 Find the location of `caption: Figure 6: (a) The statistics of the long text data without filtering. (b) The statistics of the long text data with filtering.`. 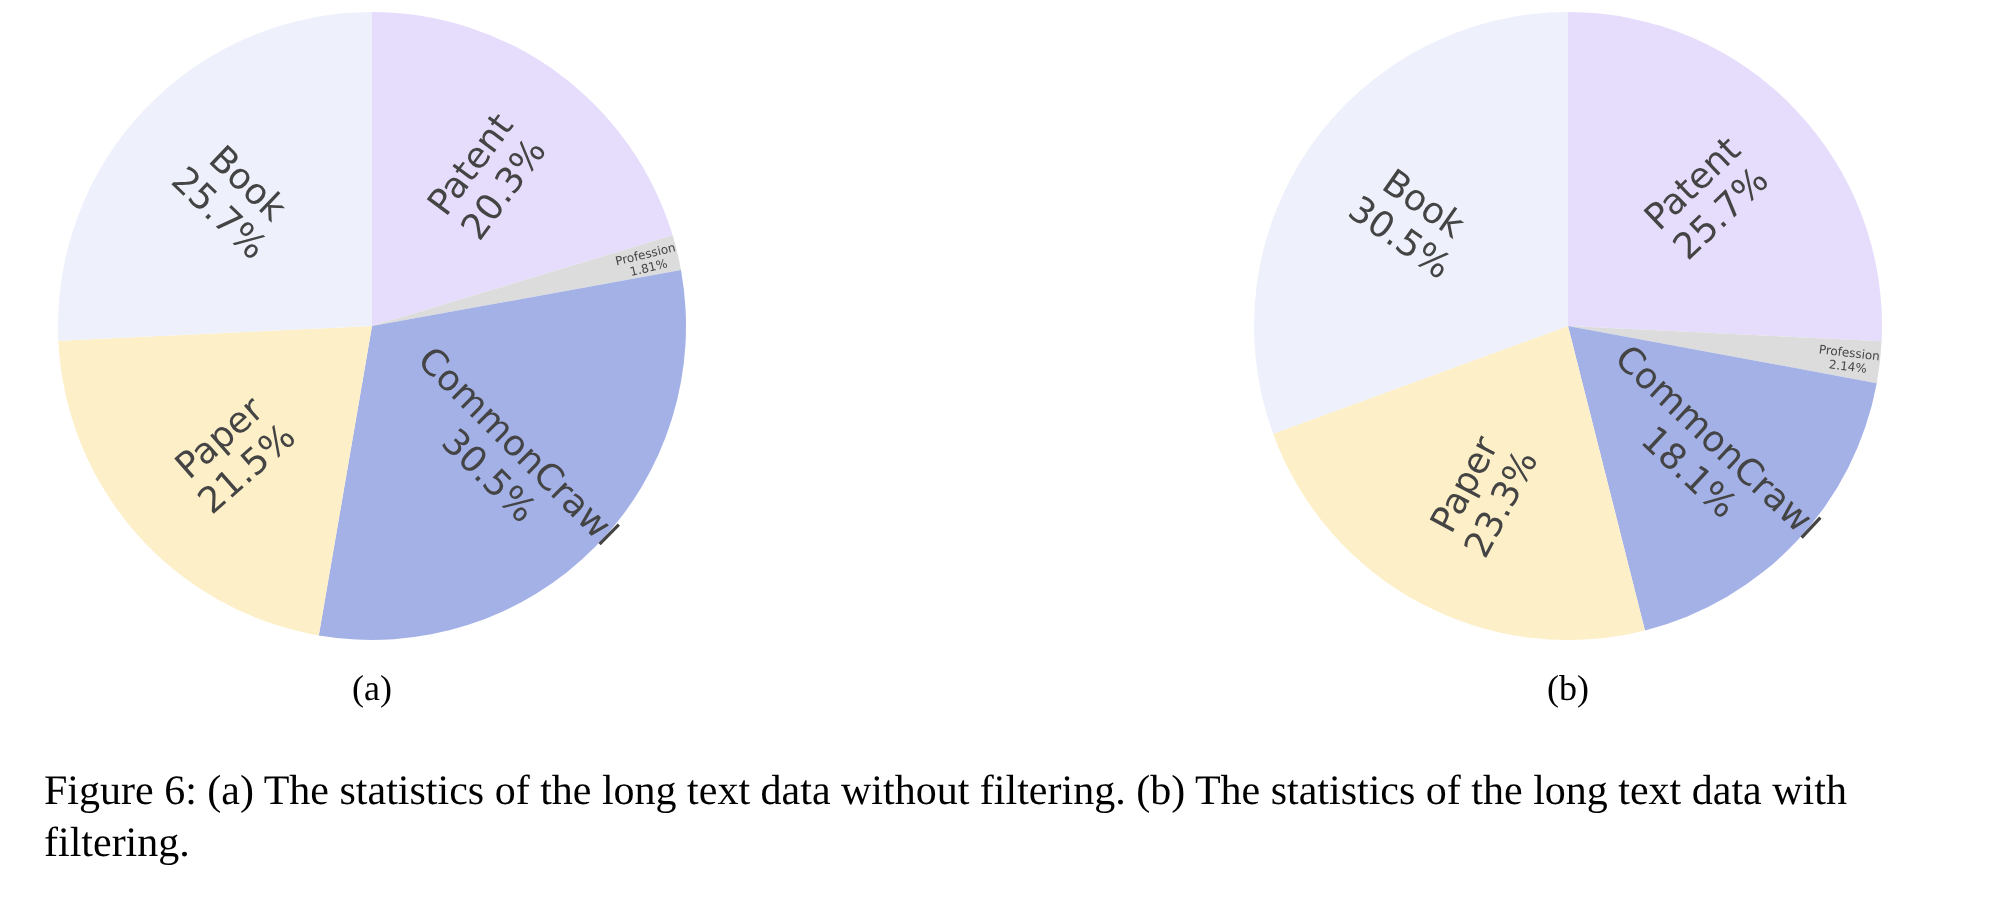

caption: Figure 6: (a) The statistics of the long text data without filtering. (b) The statistics of the long text data with filtering. is located at coordinates (946, 816).